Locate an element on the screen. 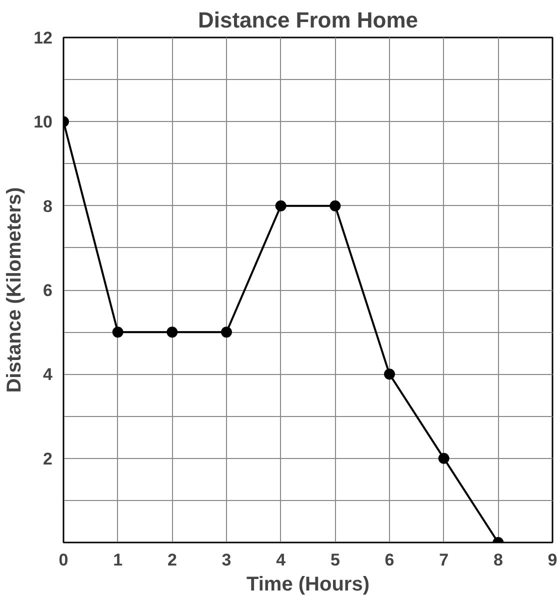 The image size is (560, 598). y-tick-label: 8 is located at coordinates (48, 206).